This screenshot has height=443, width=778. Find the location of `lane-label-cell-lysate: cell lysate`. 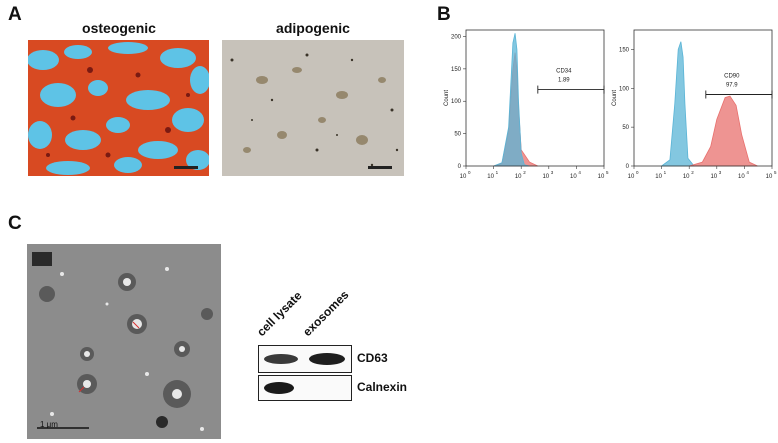

lane-label-cell-lysate: cell lysate is located at coordinates (279, 313).